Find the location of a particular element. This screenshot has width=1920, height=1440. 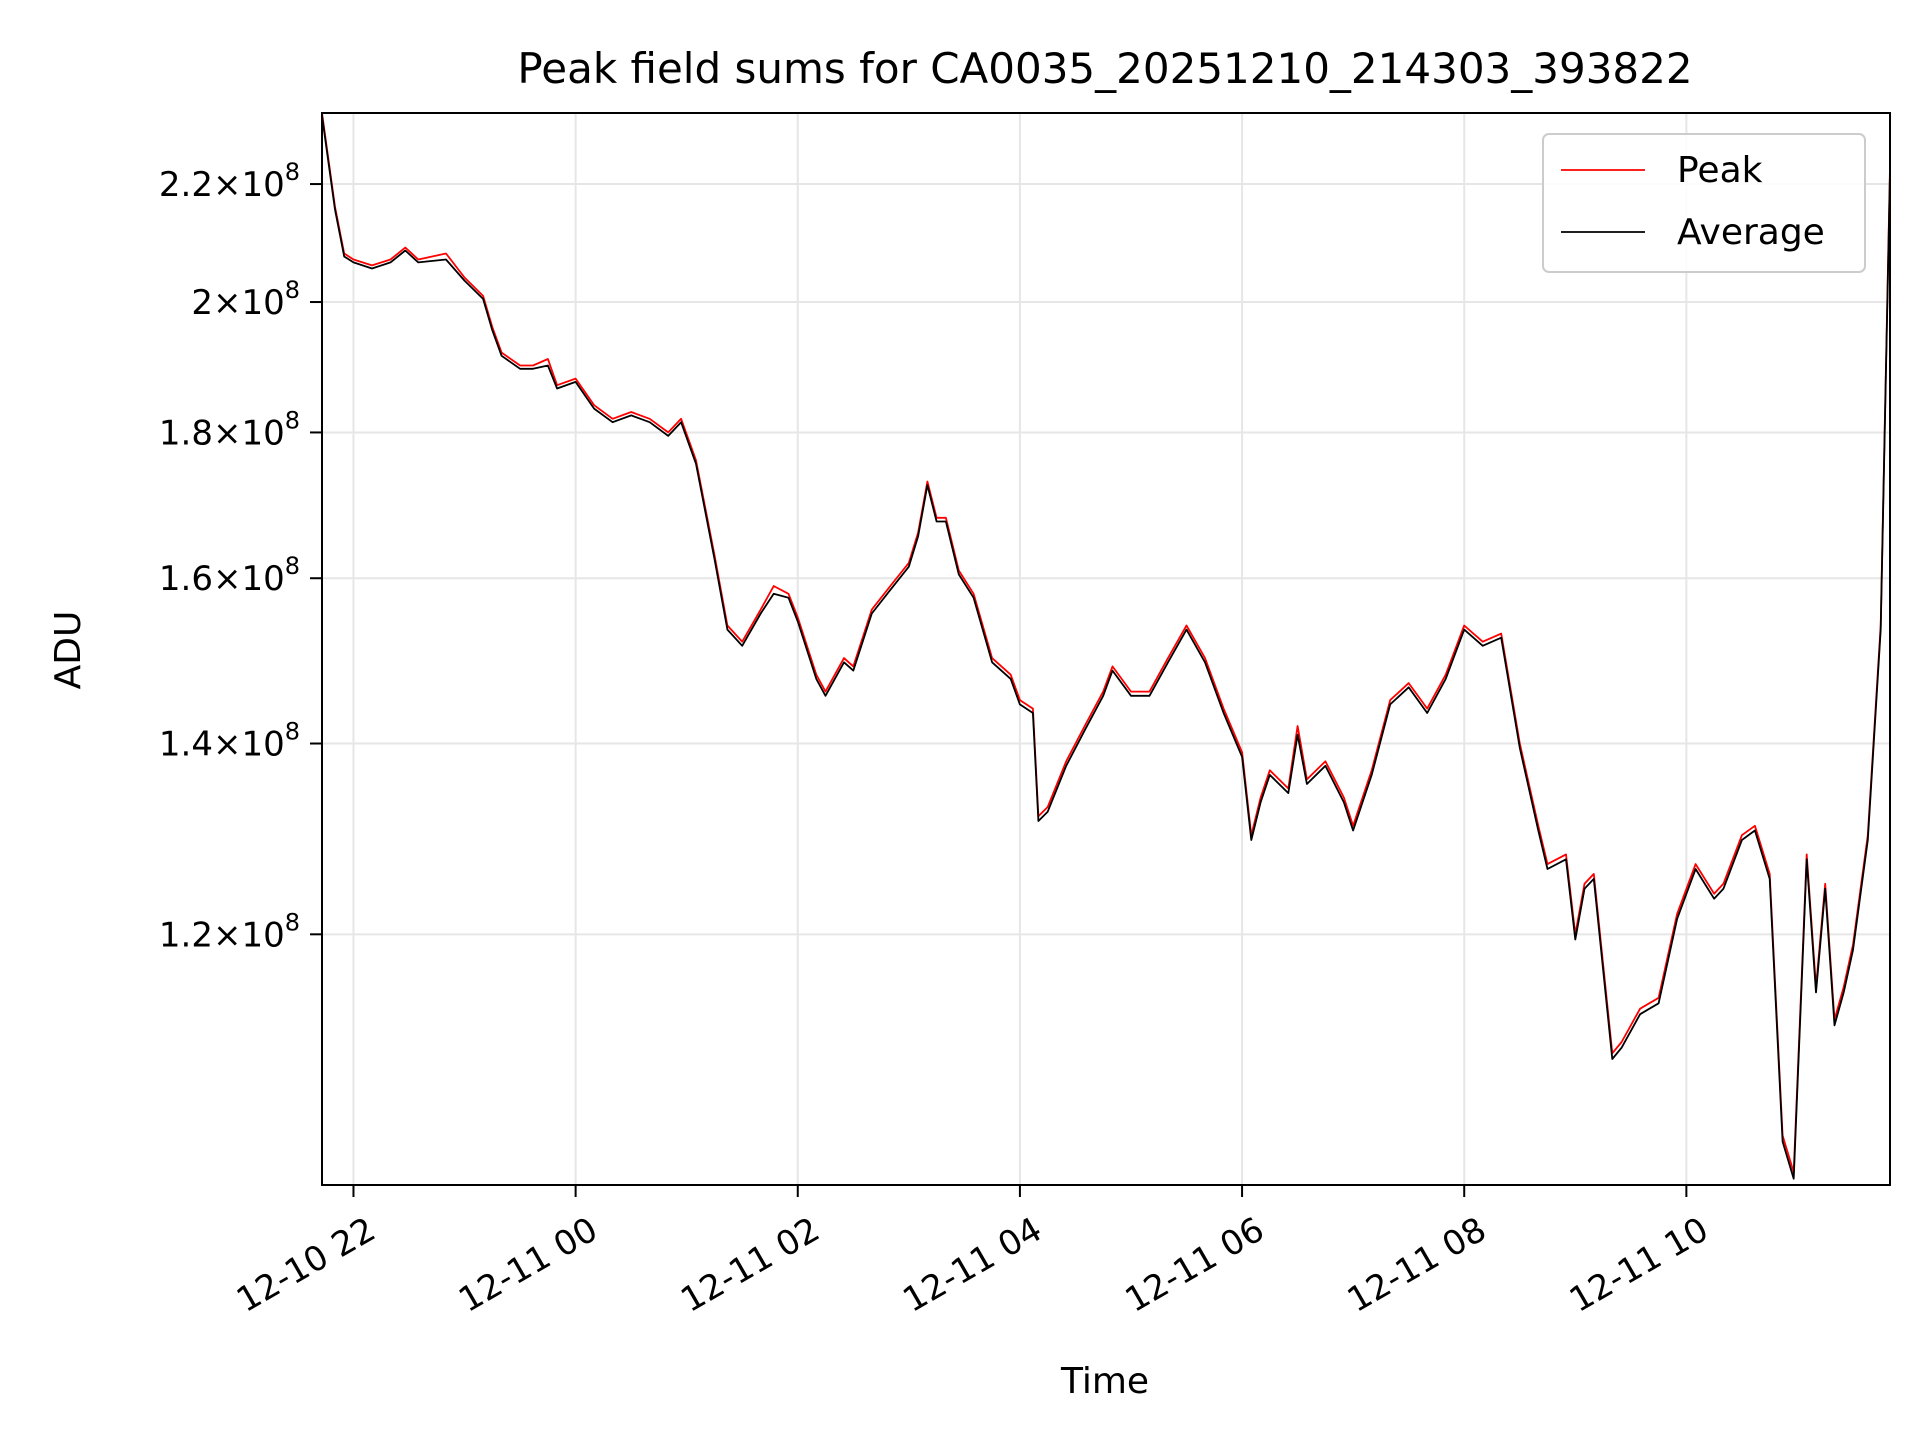

legend-box is located at coordinates (1704, 203).